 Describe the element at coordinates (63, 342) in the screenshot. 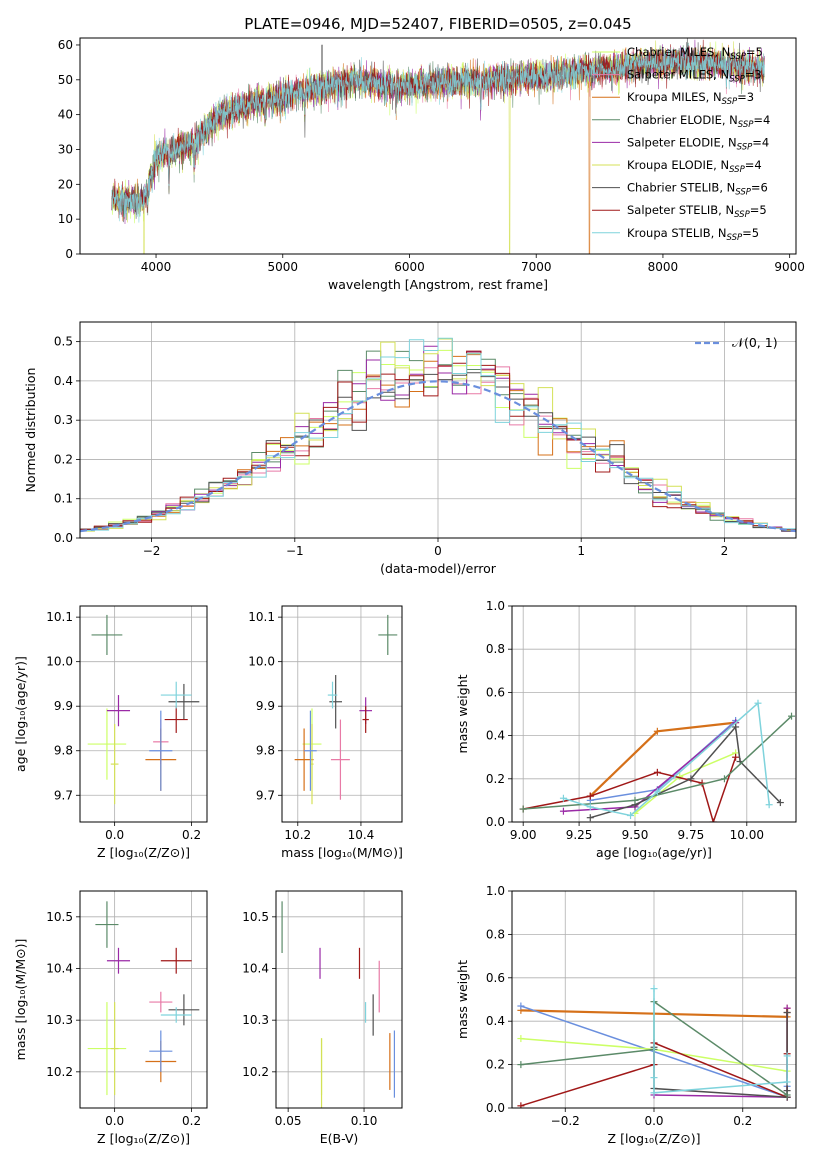

I see `y-tick-label: 0.5` at that location.